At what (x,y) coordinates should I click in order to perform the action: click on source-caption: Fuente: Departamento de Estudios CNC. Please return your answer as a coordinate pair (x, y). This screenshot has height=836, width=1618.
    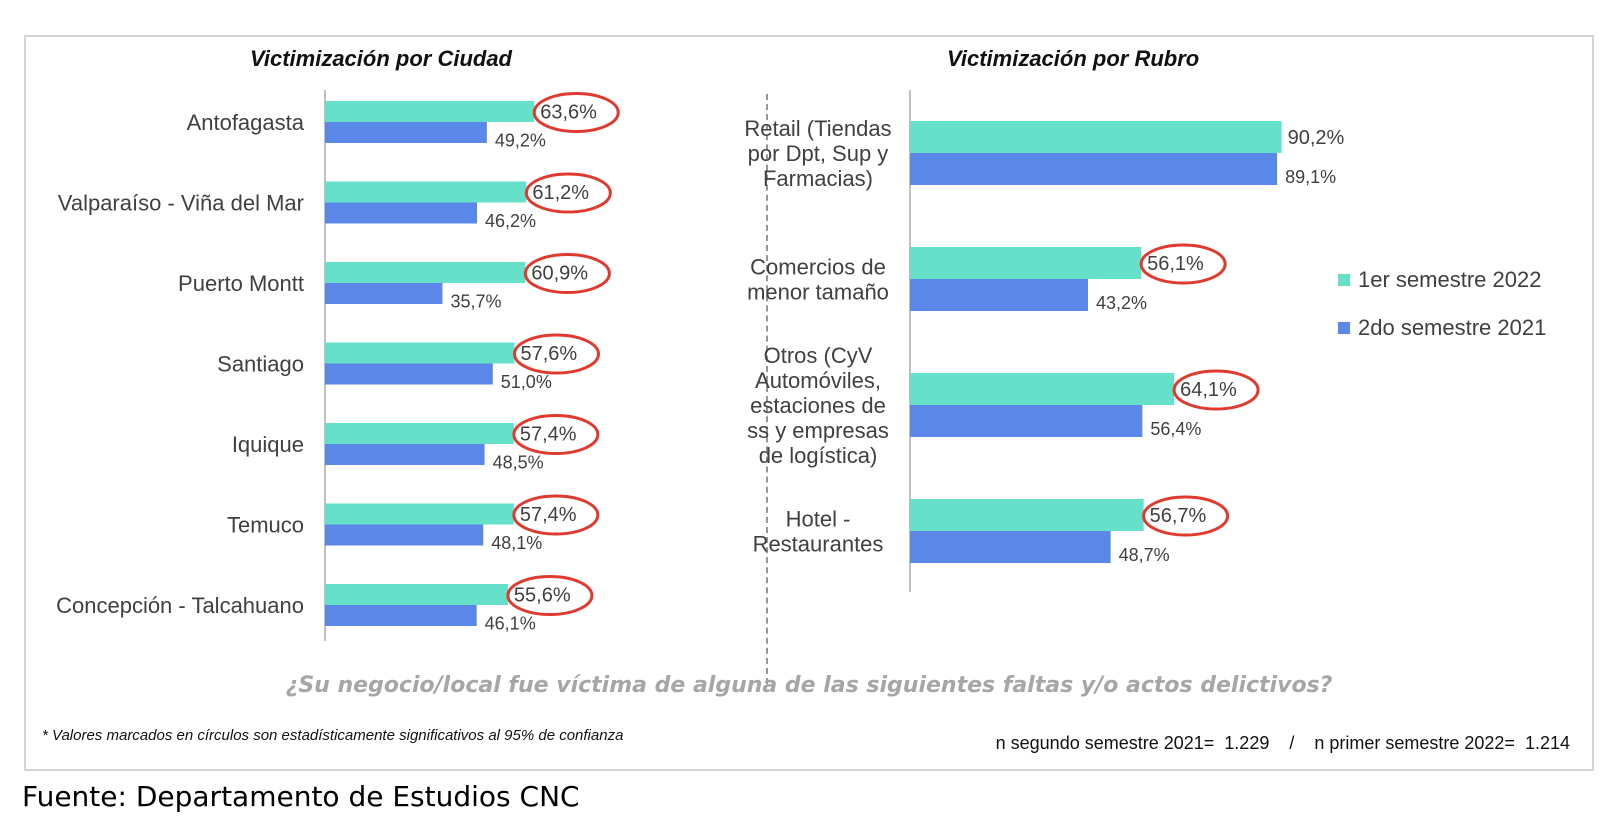
    Looking at the image, I should click on (301, 796).